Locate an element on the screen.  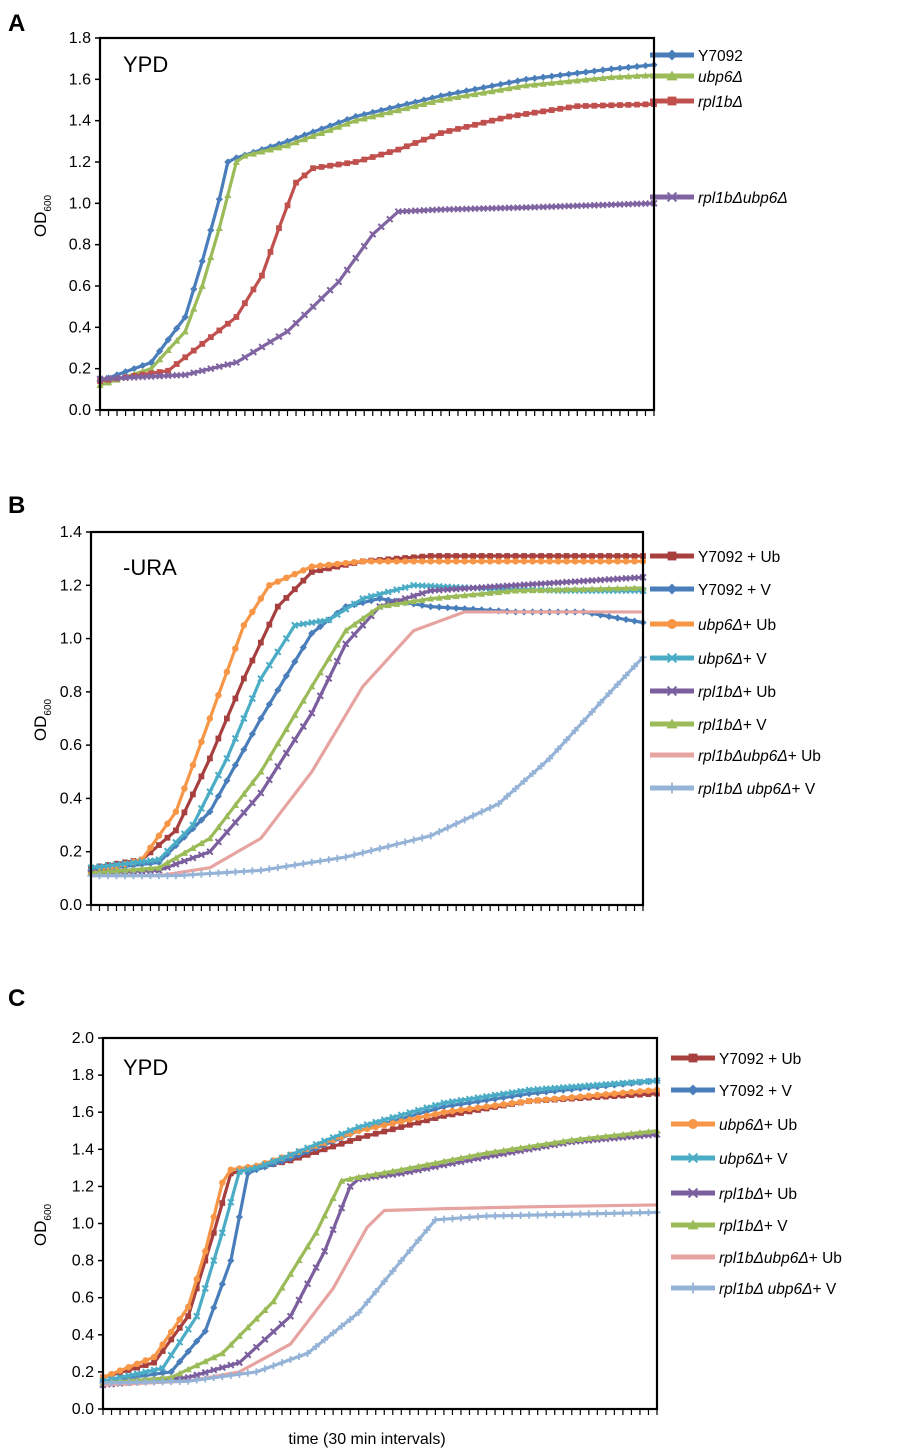
legend-label: rpl1bΔ+ V is located at coordinates (732, 725).